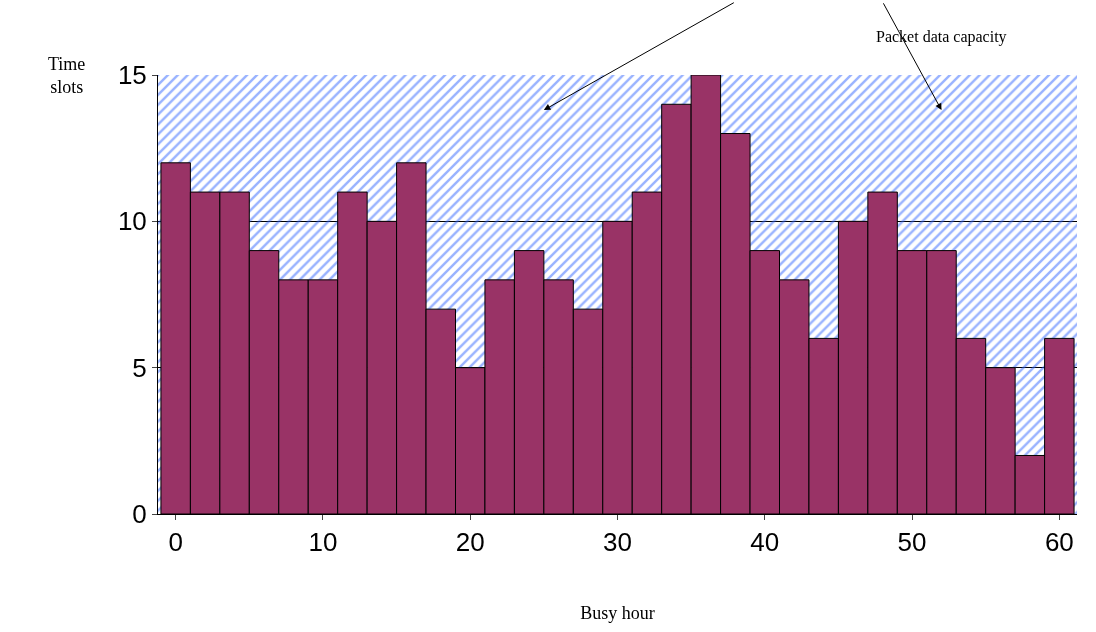  Describe the element at coordinates (67, 76) in the screenshot. I see `y-axis-title: Time slots` at that location.